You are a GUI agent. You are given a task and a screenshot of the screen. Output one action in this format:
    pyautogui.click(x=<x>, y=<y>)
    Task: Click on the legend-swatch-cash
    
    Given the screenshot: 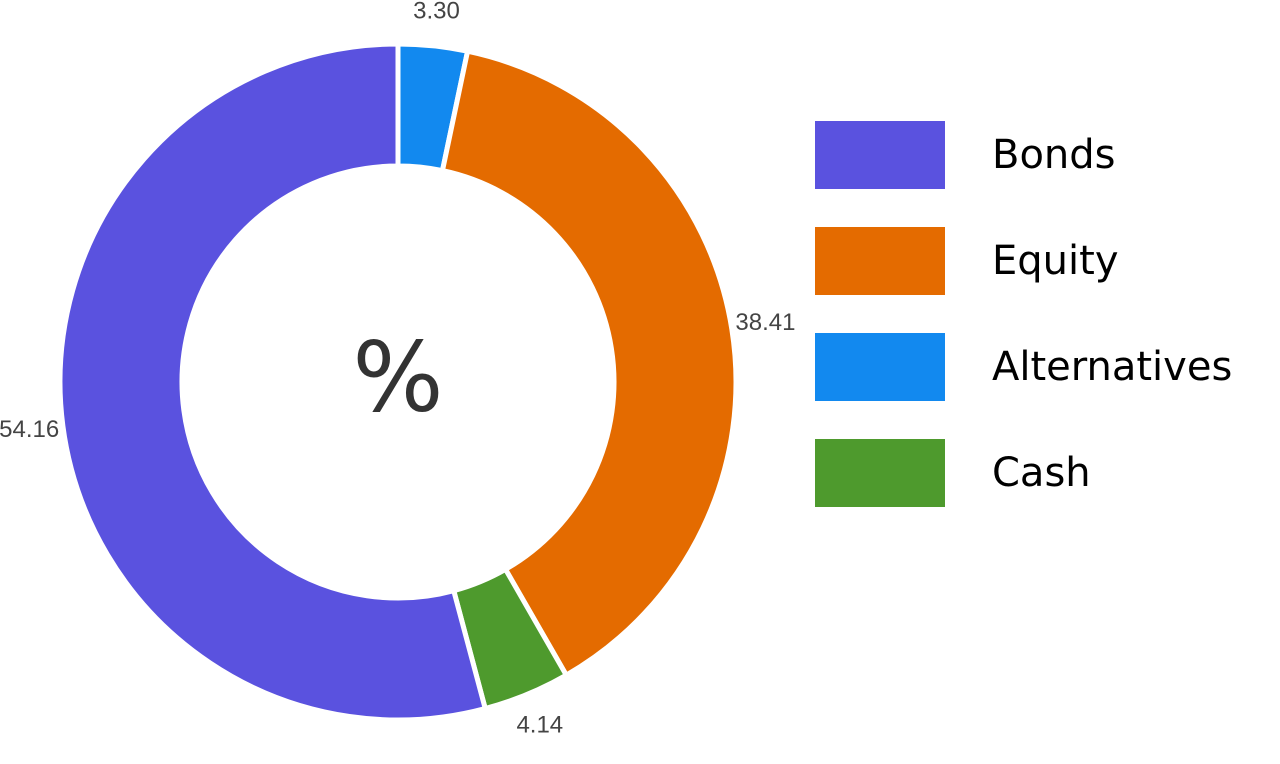 What is the action you would take?
    pyautogui.click(x=880, y=473)
    